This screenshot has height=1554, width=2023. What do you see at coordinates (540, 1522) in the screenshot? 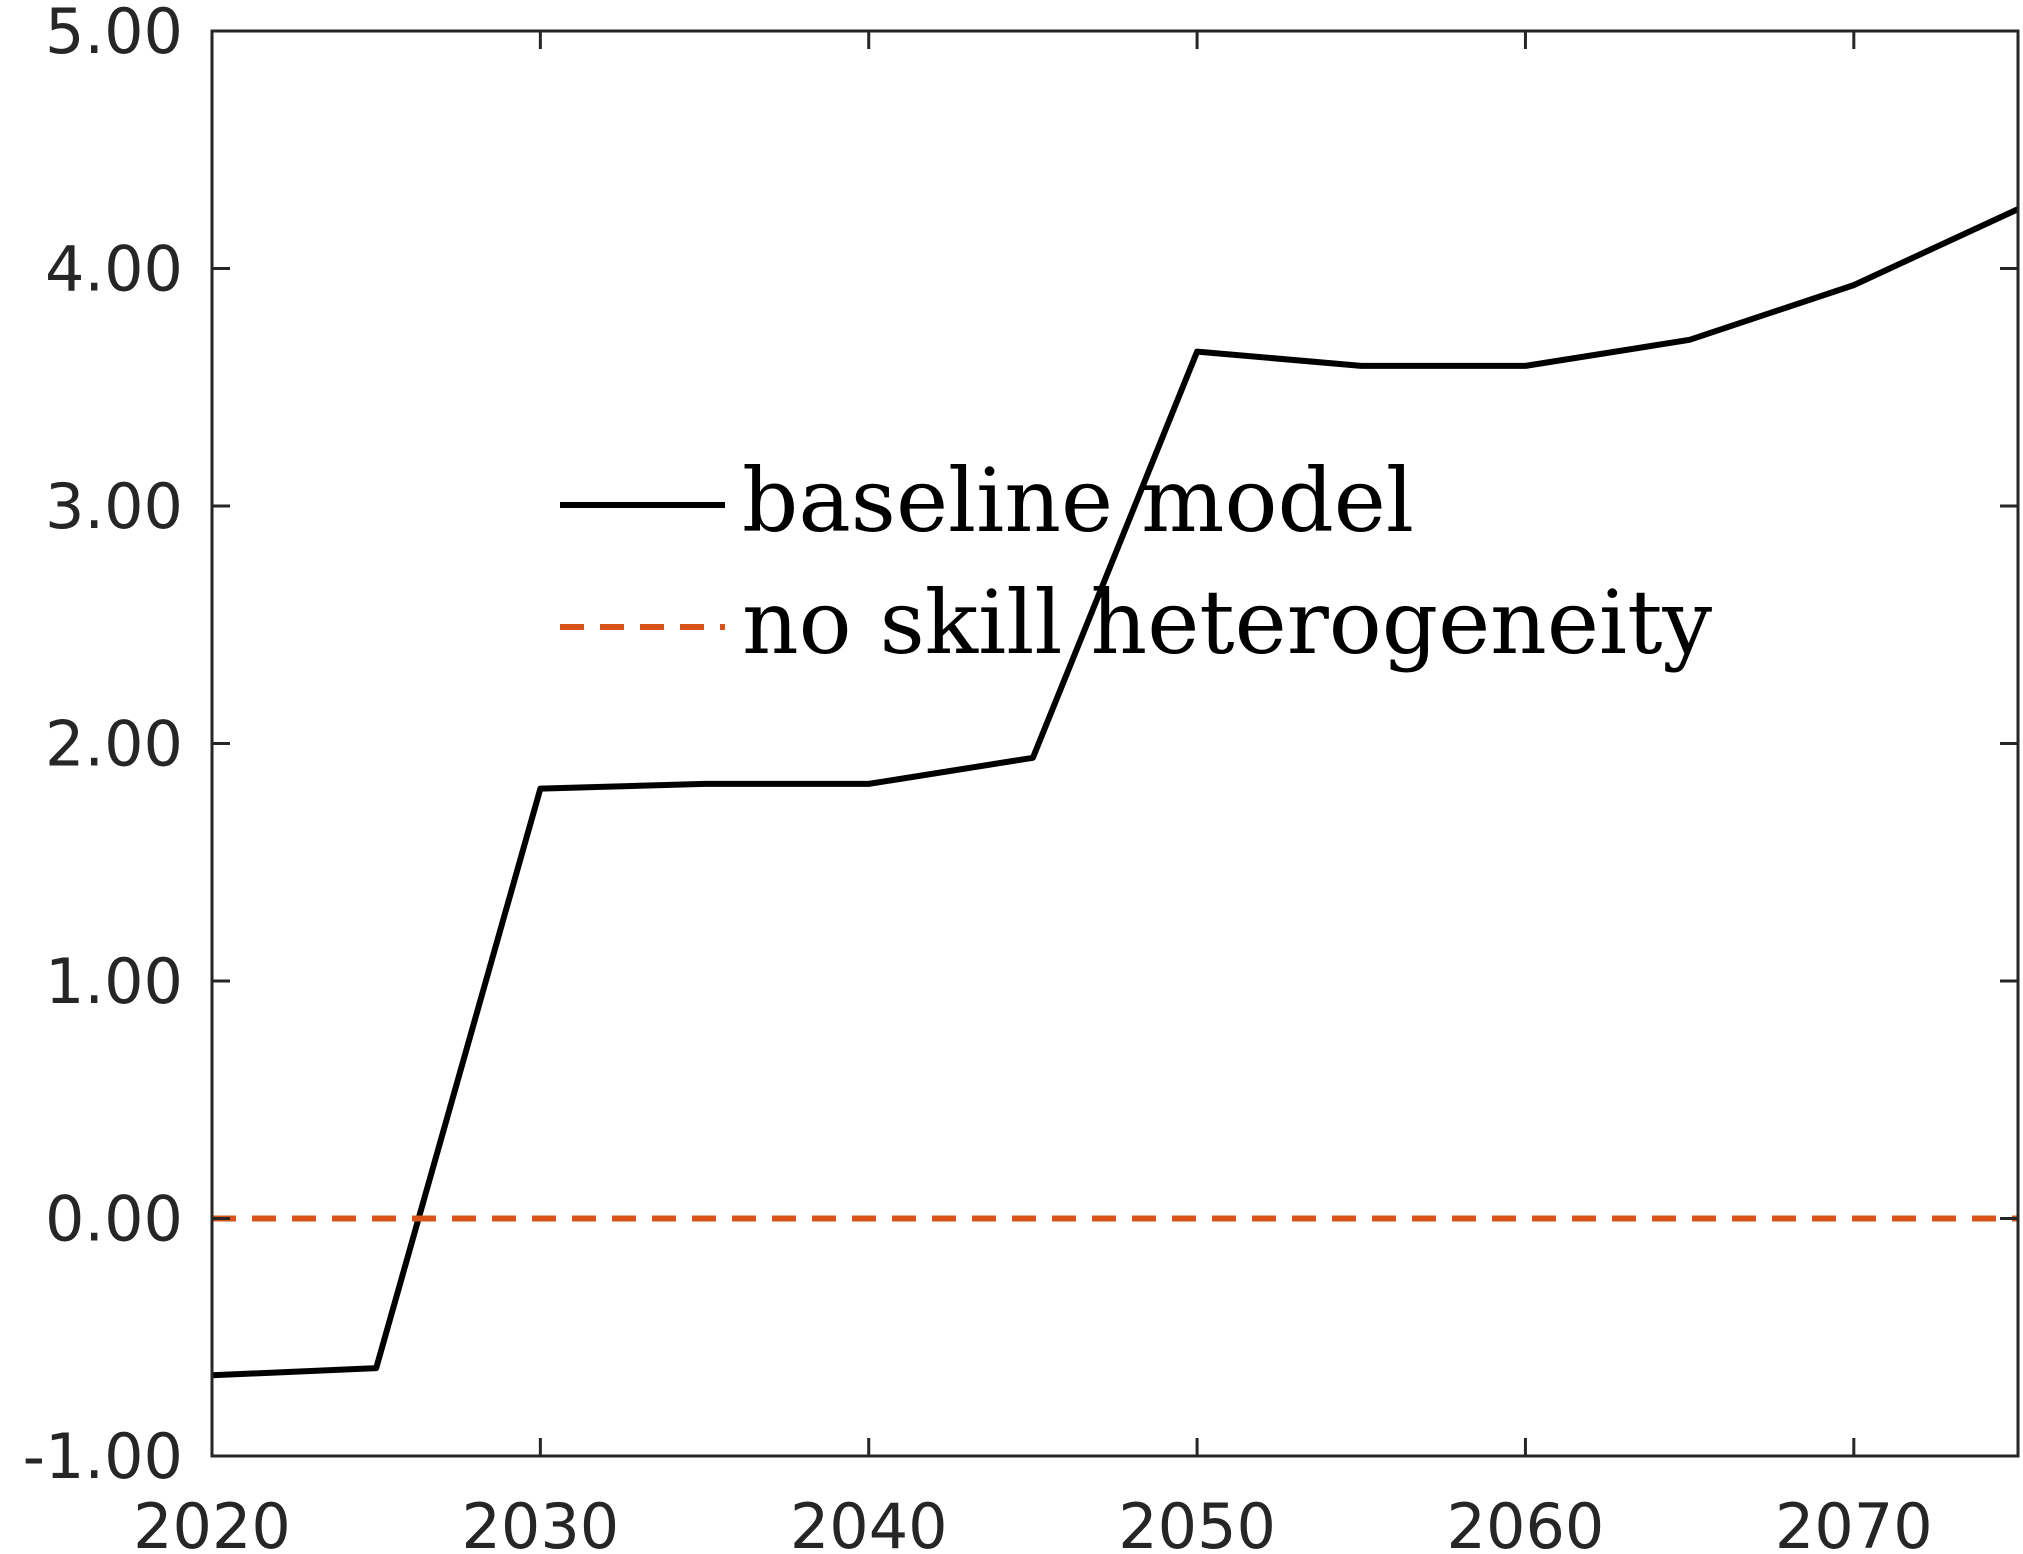
I see `x-tick-label: 2030` at bounding box center [540, 1522].